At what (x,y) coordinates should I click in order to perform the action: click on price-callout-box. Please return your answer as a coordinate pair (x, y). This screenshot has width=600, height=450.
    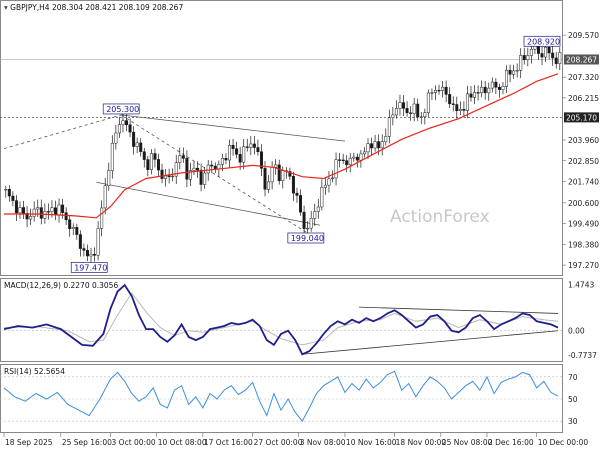
    Looking at the image, I should click on (306, 238).